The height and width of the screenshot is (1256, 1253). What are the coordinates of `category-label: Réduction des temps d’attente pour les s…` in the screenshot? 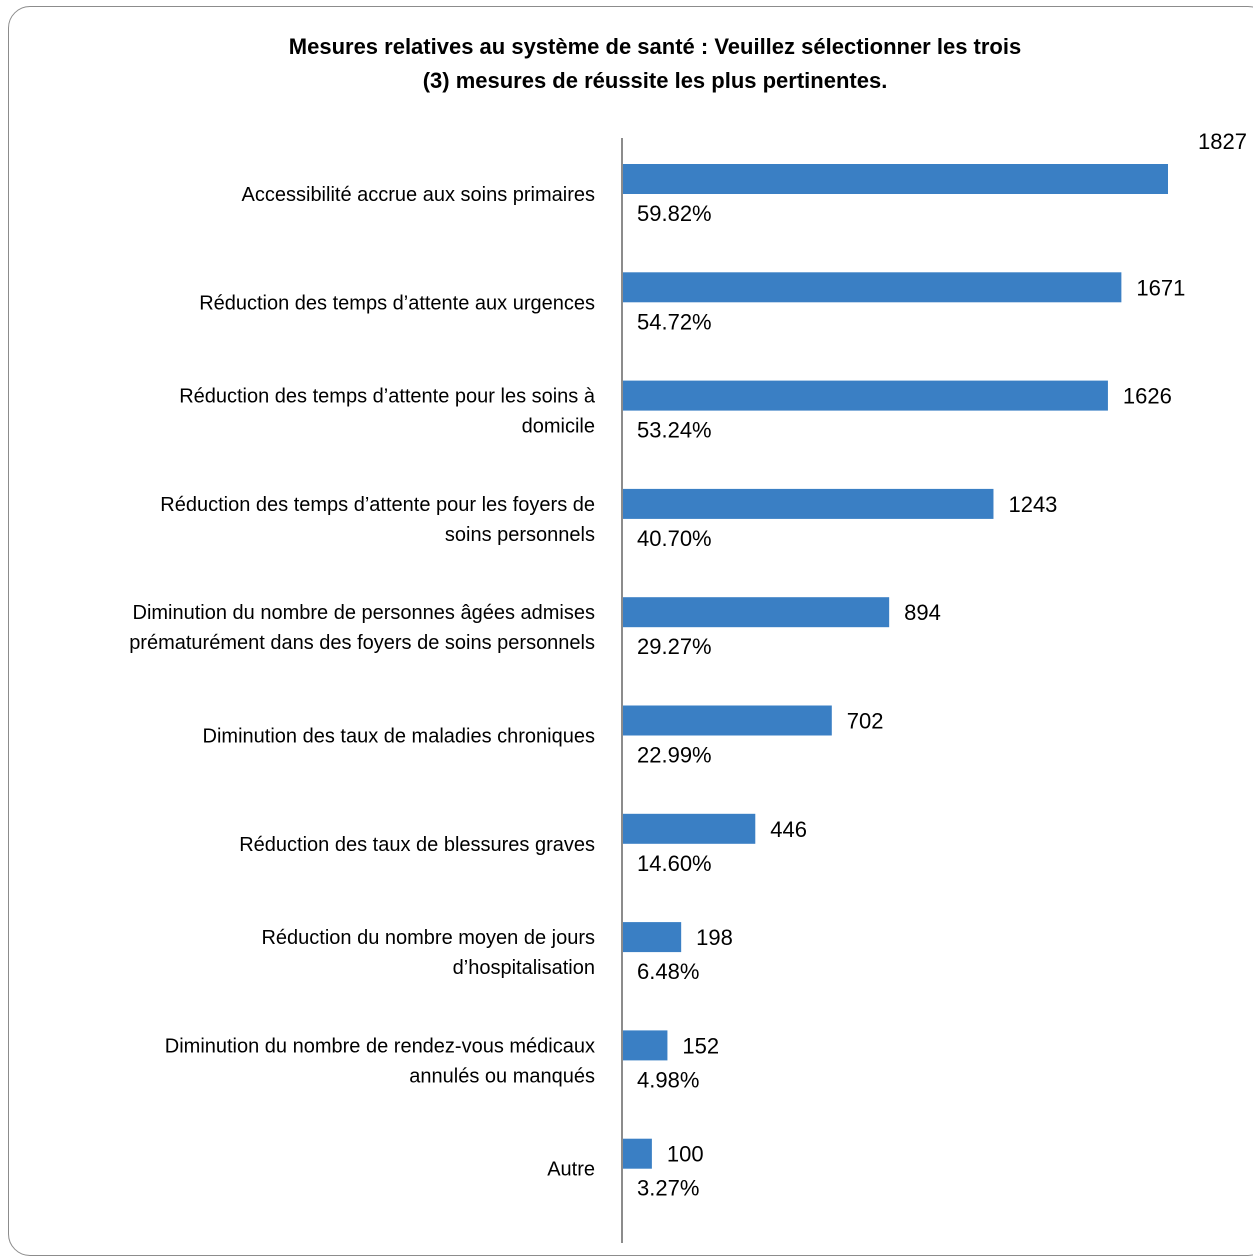 It's located at (387, 412).